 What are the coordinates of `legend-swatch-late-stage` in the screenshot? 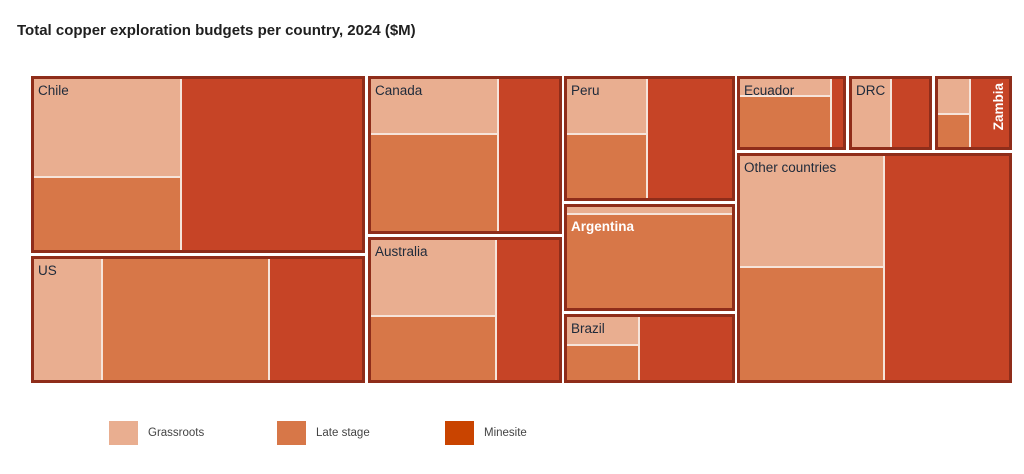 It's located at (291, 433).